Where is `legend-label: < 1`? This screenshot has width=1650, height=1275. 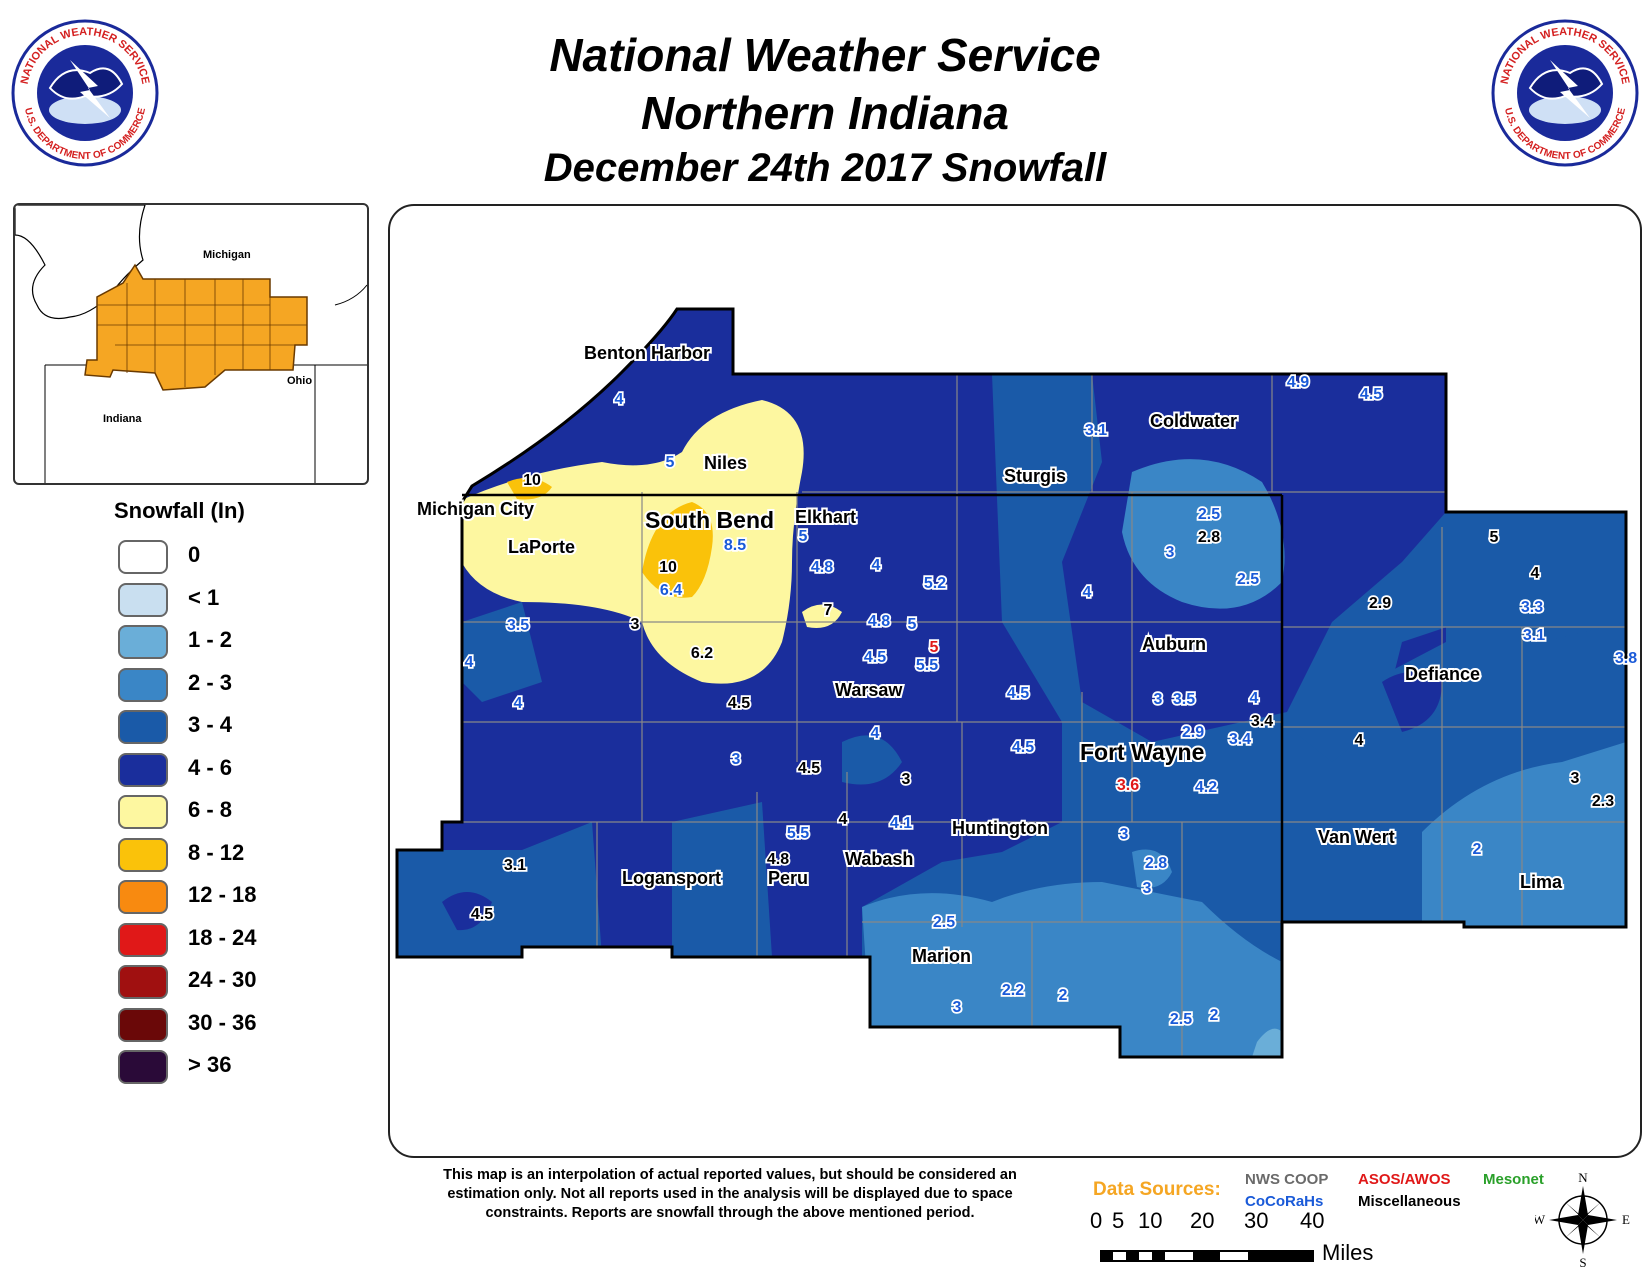
legend-label: < 1 is located at coordinates (204, 597).